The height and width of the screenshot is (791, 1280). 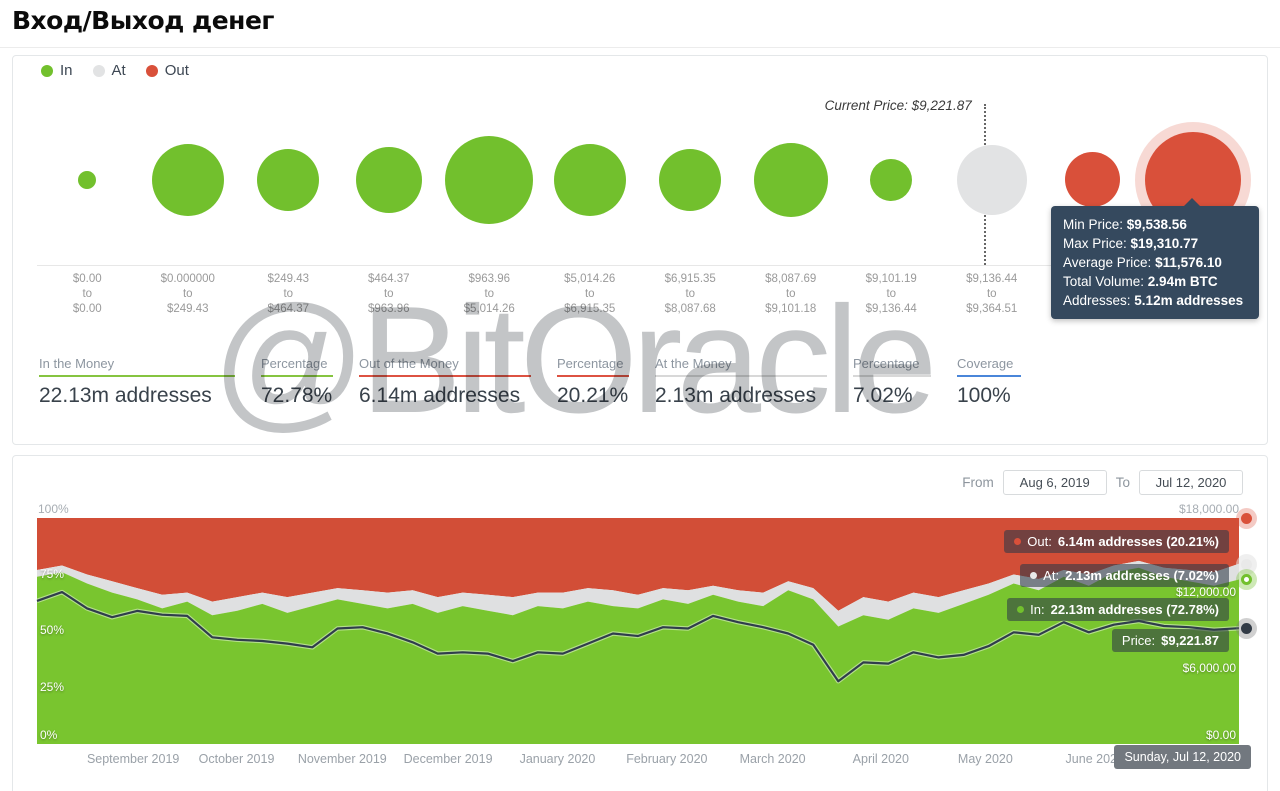 What do you see at coordinates (557, 759) in the screenshot?
I see `x-axis-label: January 2020` at bounding box center [557, 759].